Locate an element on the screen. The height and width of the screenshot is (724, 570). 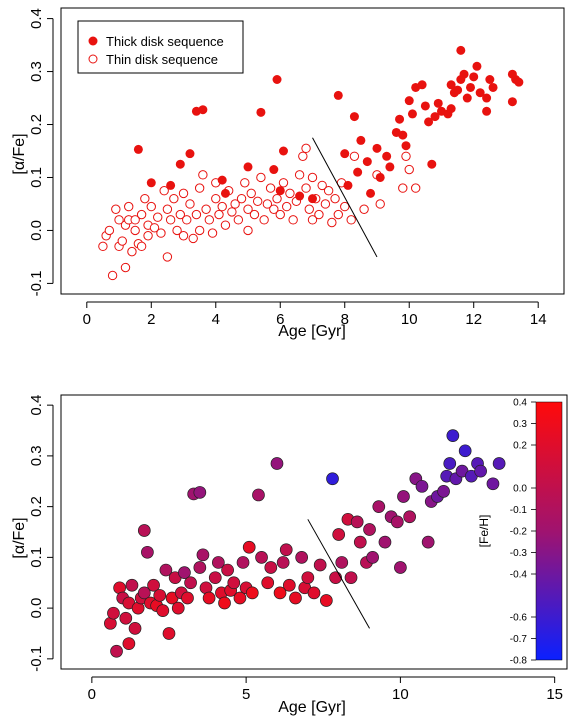
bottom-y-axis-title: [α/Fe] is located at coordinates (19, 537).